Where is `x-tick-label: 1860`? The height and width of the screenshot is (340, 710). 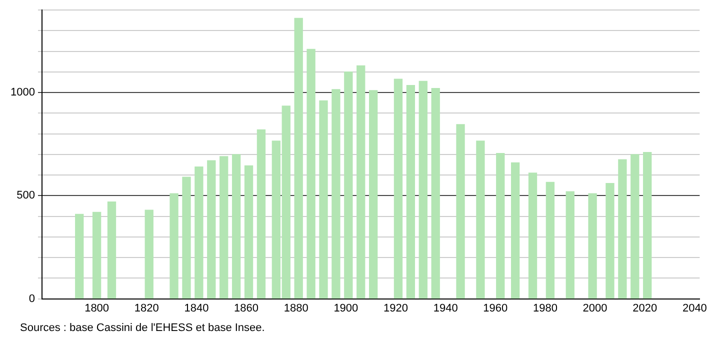 x-tick-label: 1860 is located at coordinates (246, 308).